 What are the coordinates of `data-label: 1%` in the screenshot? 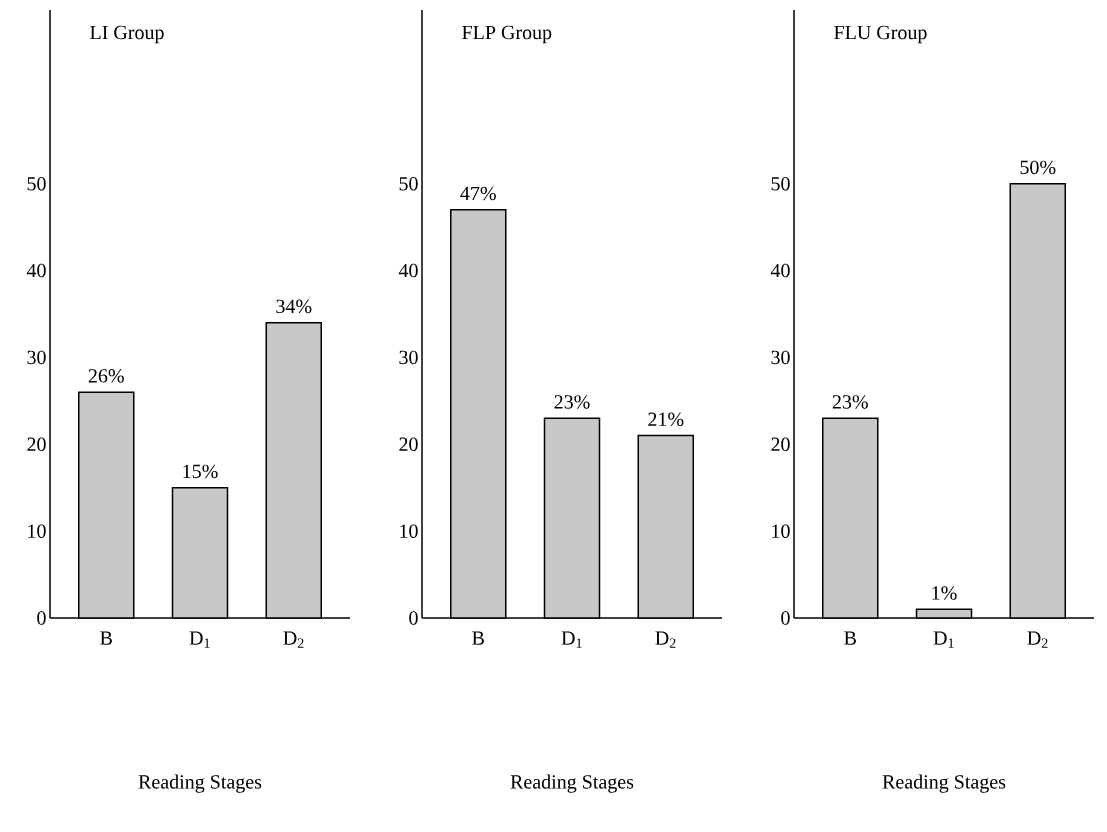 It's located at (944, 593).